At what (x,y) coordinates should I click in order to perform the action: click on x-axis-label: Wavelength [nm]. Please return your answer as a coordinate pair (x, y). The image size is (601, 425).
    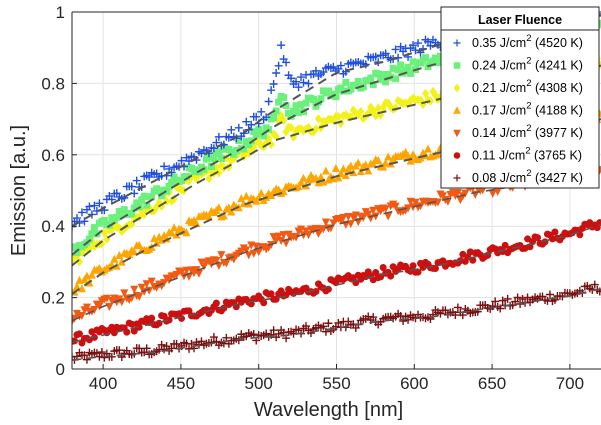
    Looking at the image, I should click on (328, 410).